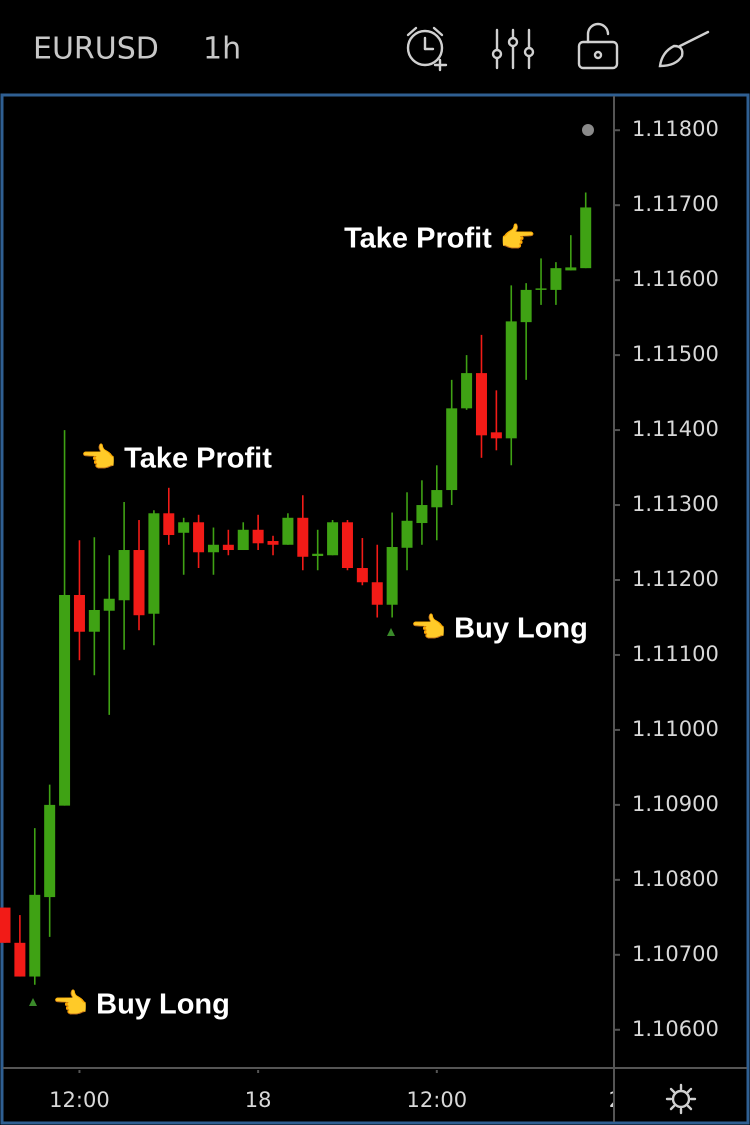 The height and width of the screenshot is (1125, 750). I want to click on y-tick-label: 1.10700, so click(675, 954).